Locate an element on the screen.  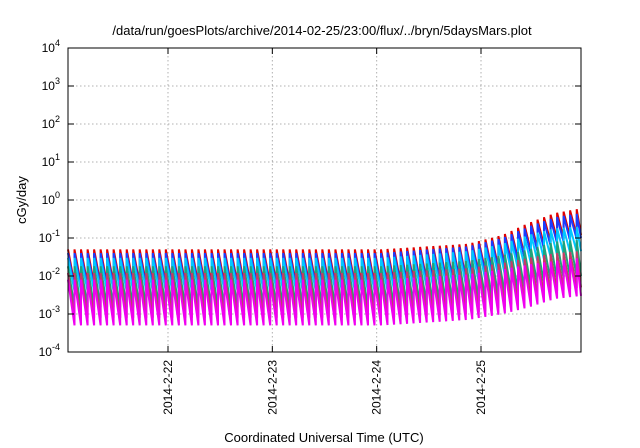
y-tick-label: 10³ is located at coordinates (51, 84).